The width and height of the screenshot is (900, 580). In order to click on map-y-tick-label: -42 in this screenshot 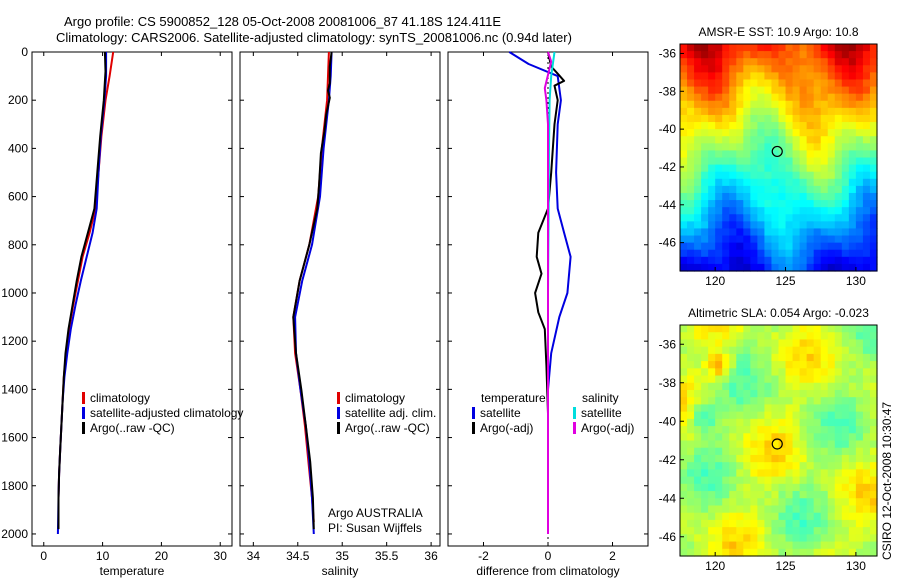, I will do `click(668, 167)`.